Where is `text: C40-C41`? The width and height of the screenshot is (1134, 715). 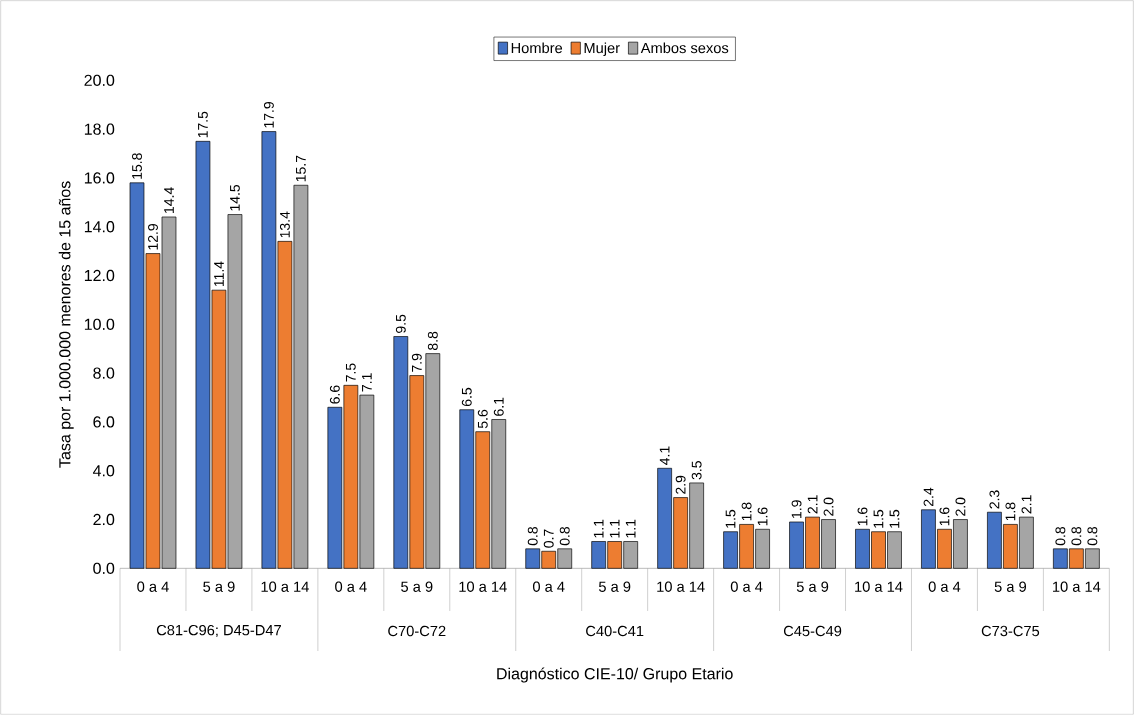
text: C40-C41 is located at coordinates (615, 631).